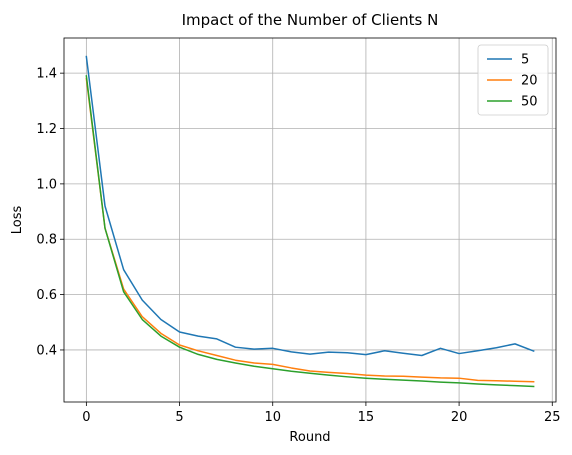 The height and width of the screenshot is (455, 572). Describe the element at coordinates (459, 417) in the screenshot. I see `x-tick-label: 20` at that location.